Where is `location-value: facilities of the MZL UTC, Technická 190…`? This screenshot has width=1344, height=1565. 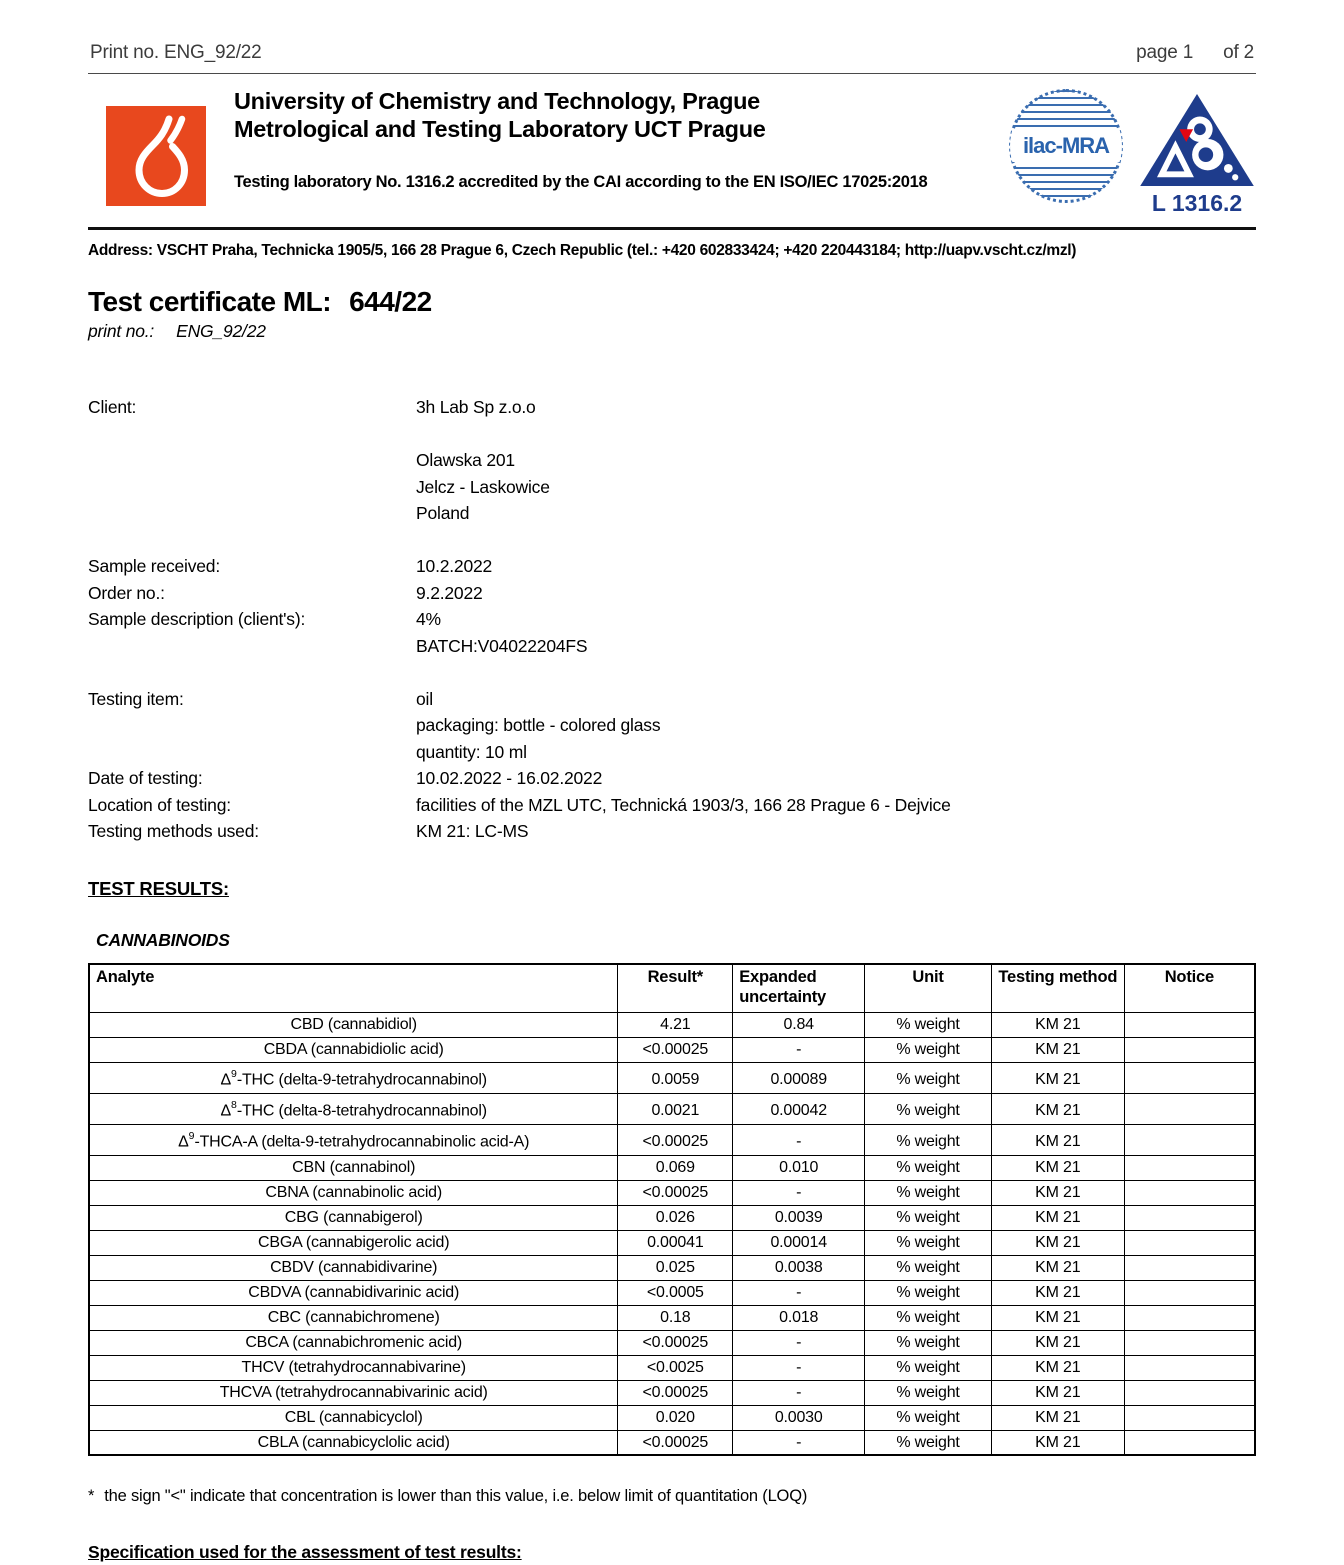 location-value: facilities of the MZL UTC, Technická 190… is located at coordinates (683, 804).